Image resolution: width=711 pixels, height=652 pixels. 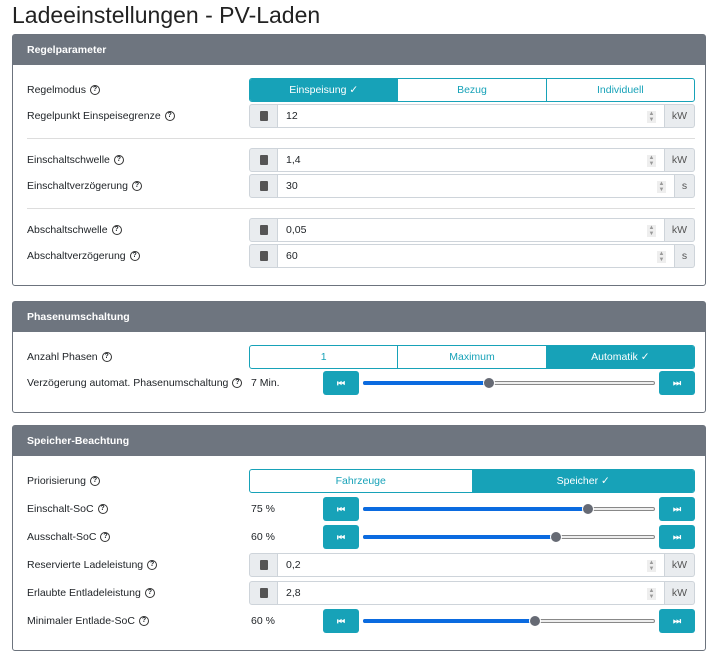 What do you see at coordinates (359, 50) in the screenshot?
I see `card-header: Regelparameter` at bounding box center [359, 50].